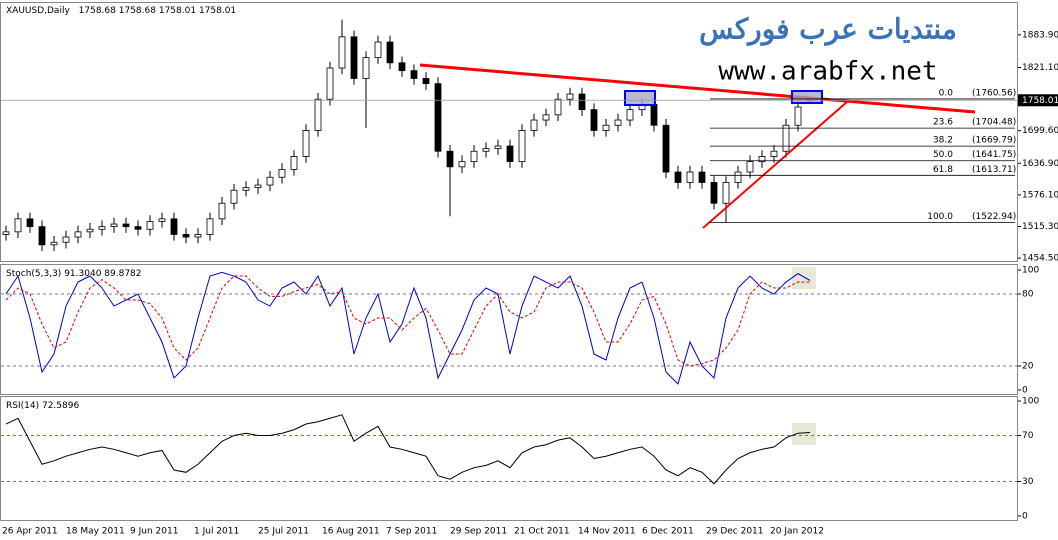 Image resolution: width=1058 pixels, height=540 pixels. I want to click on y-tick-label: 1515.30, so click(1040, 227).